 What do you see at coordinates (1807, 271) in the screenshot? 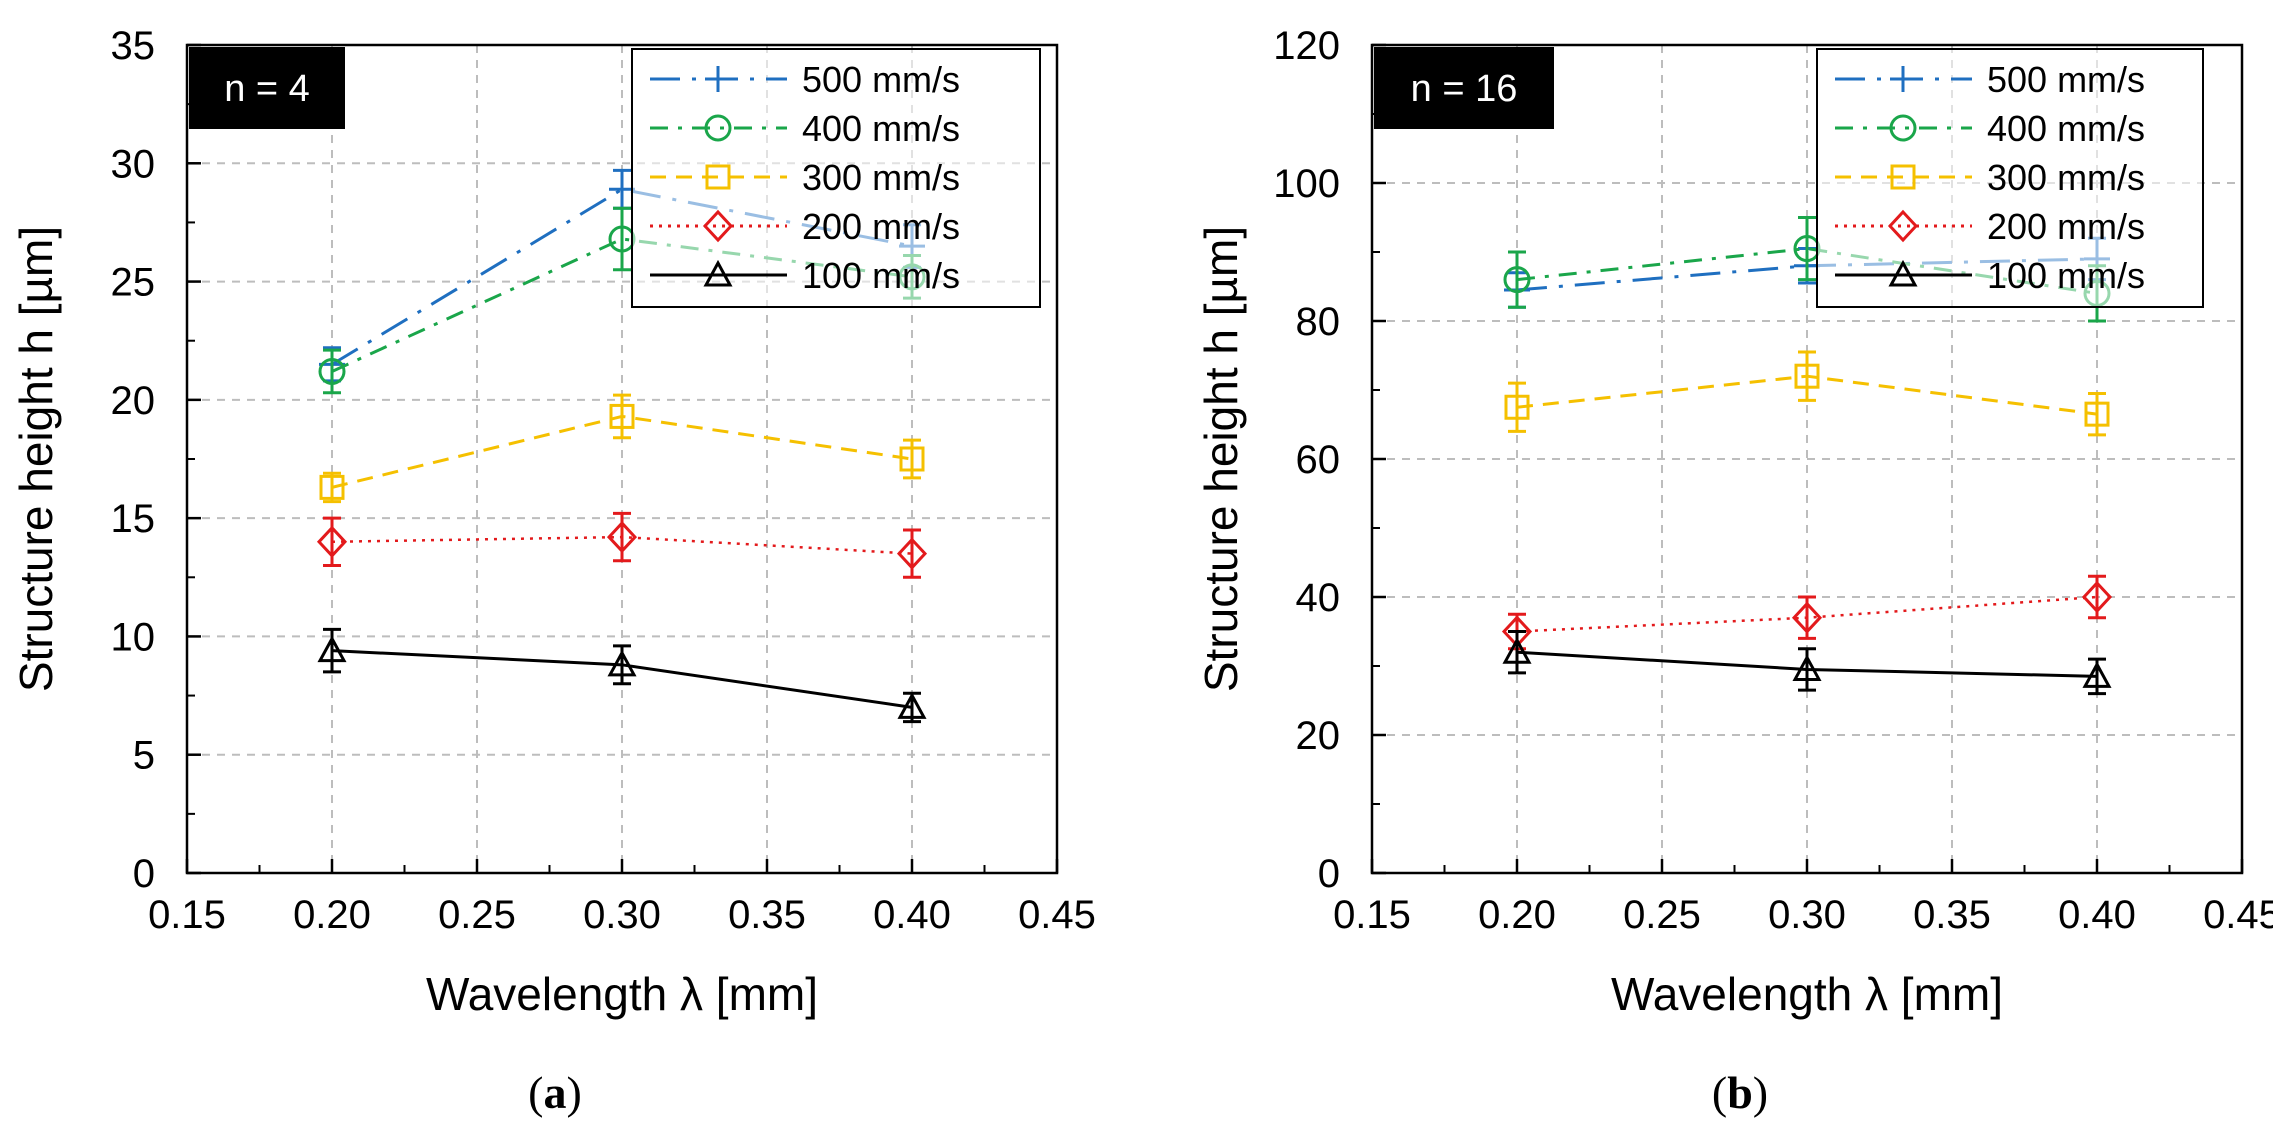
I see `series-line` at bounding box center [1807, 271].